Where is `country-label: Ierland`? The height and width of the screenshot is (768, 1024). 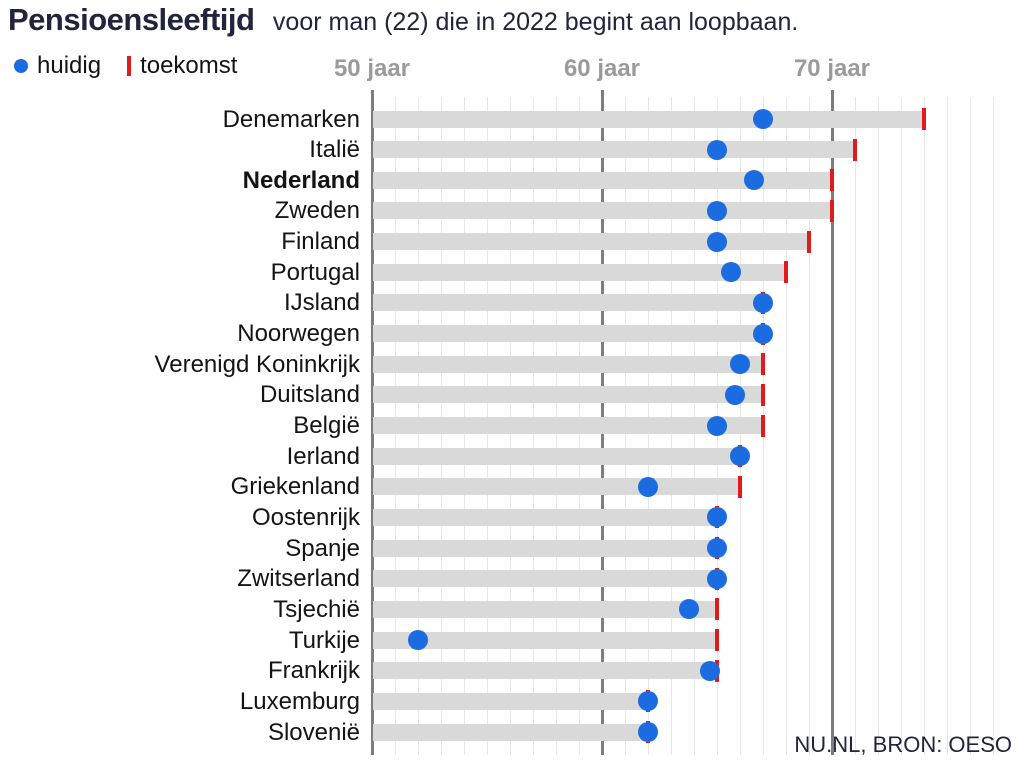
country-label: Ierland is located at coordinates (323, 456).